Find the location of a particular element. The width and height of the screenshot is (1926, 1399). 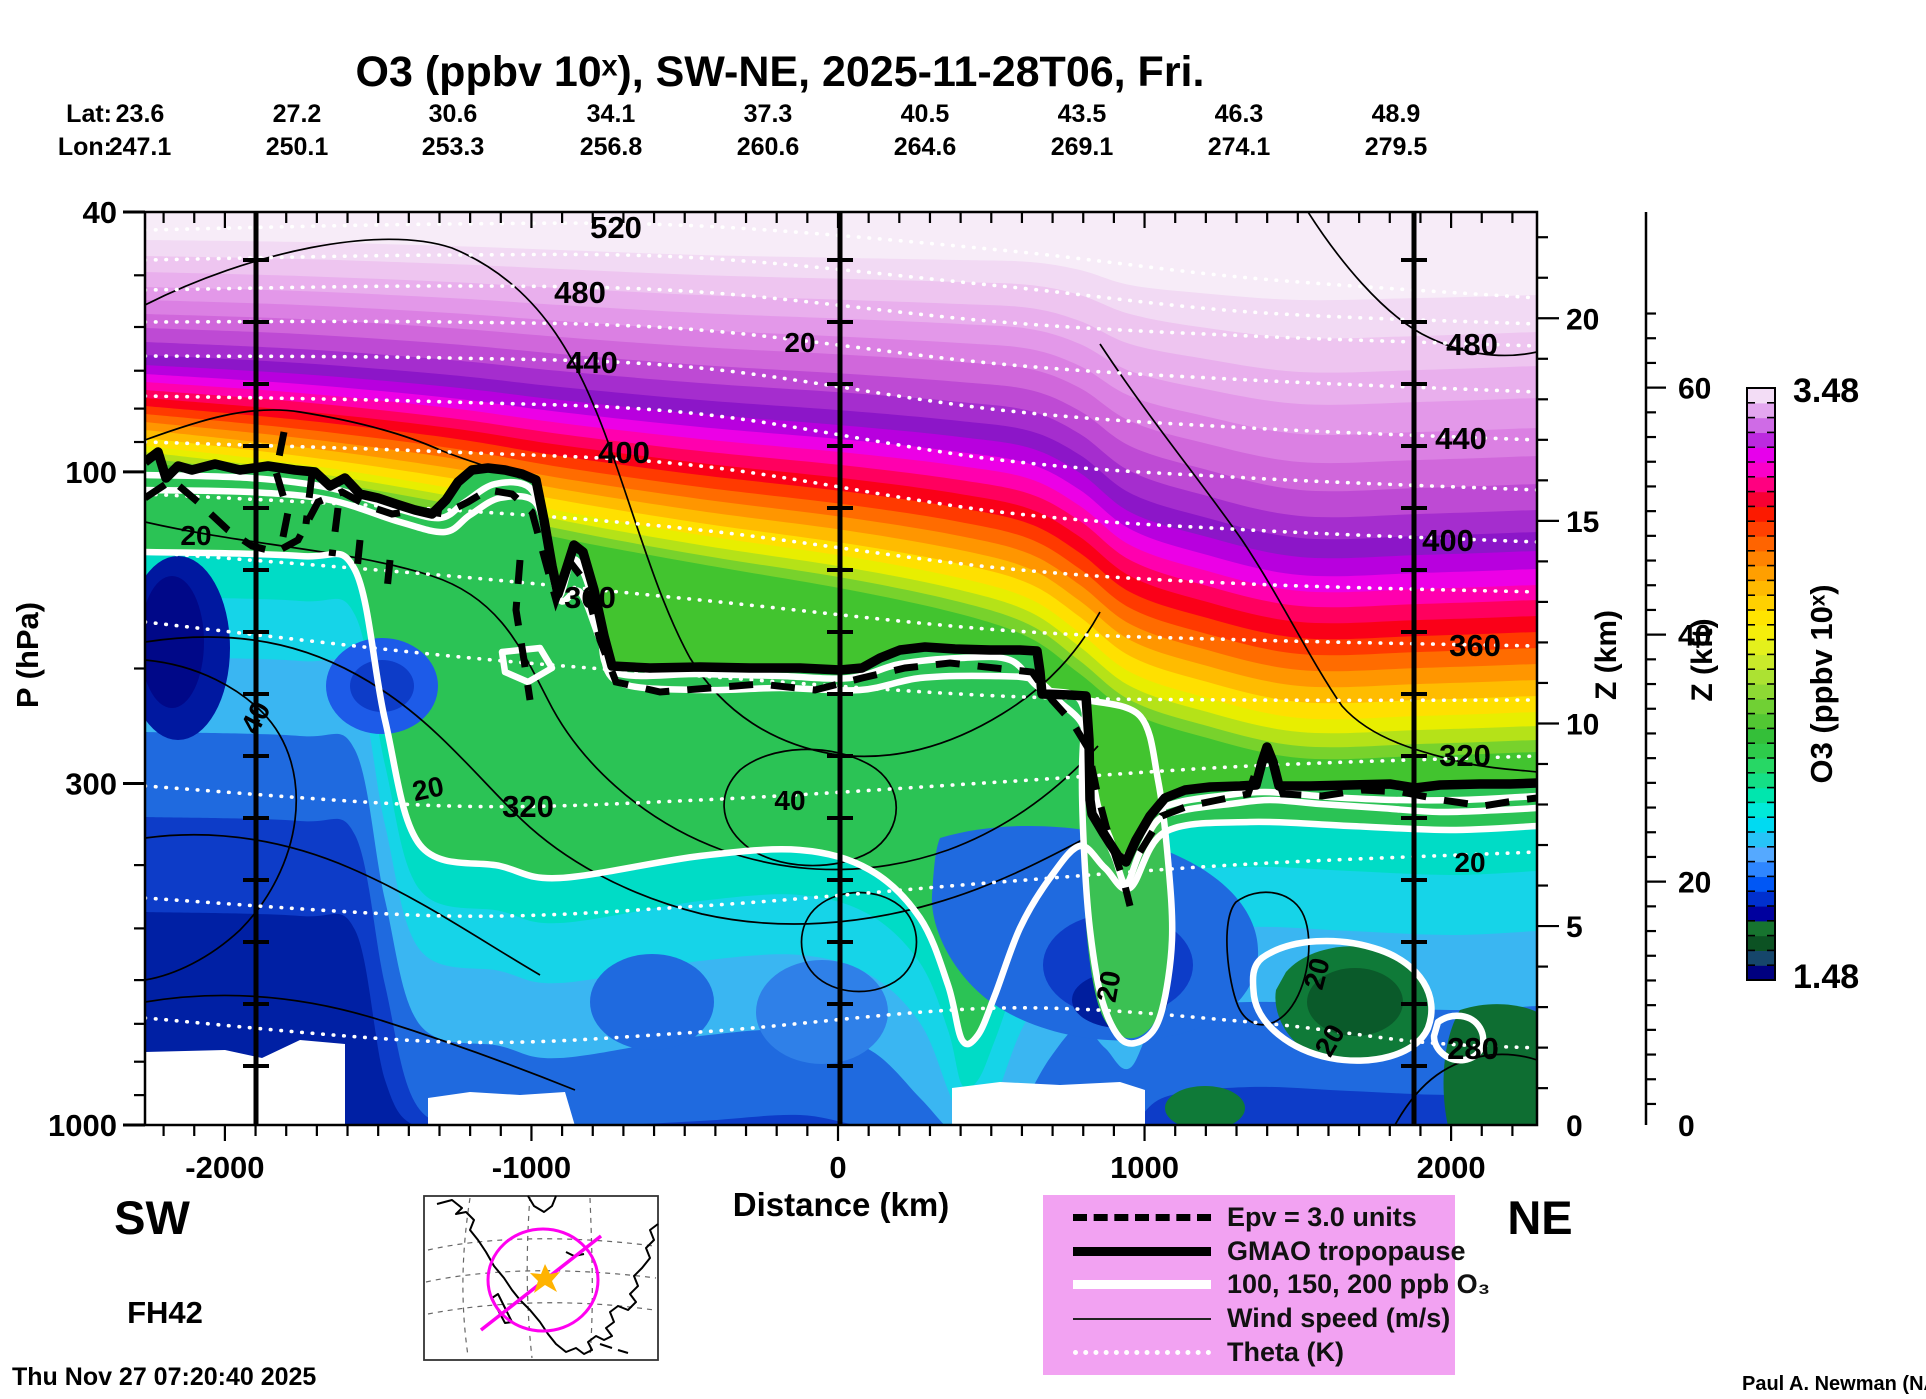

theta-label-320: 320 is located at coordinates (528, 806).